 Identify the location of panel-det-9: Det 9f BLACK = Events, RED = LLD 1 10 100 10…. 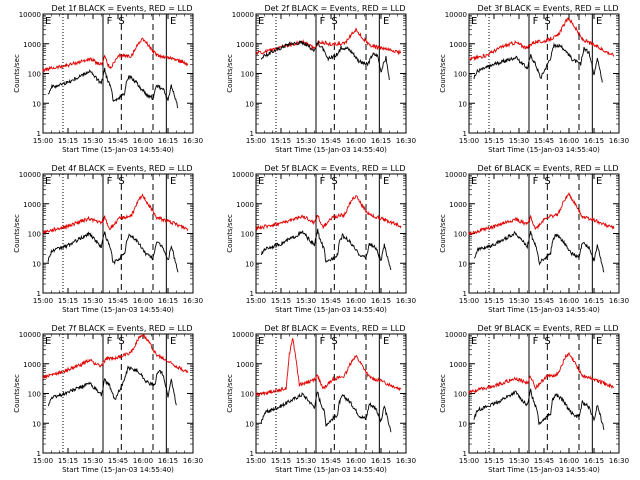
(534, 399).